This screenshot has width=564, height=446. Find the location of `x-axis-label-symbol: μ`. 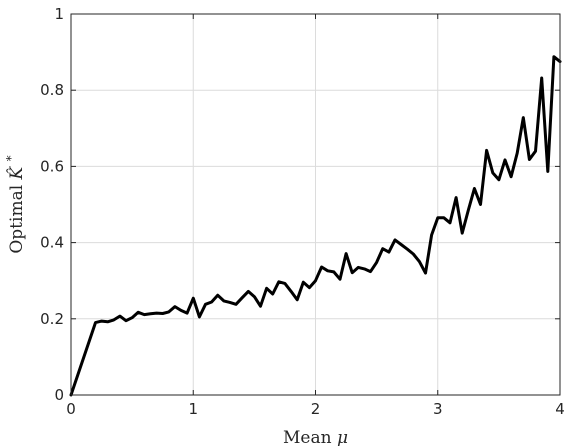

x-axis-label-symbol: μ is located at coordinates (342, 437).